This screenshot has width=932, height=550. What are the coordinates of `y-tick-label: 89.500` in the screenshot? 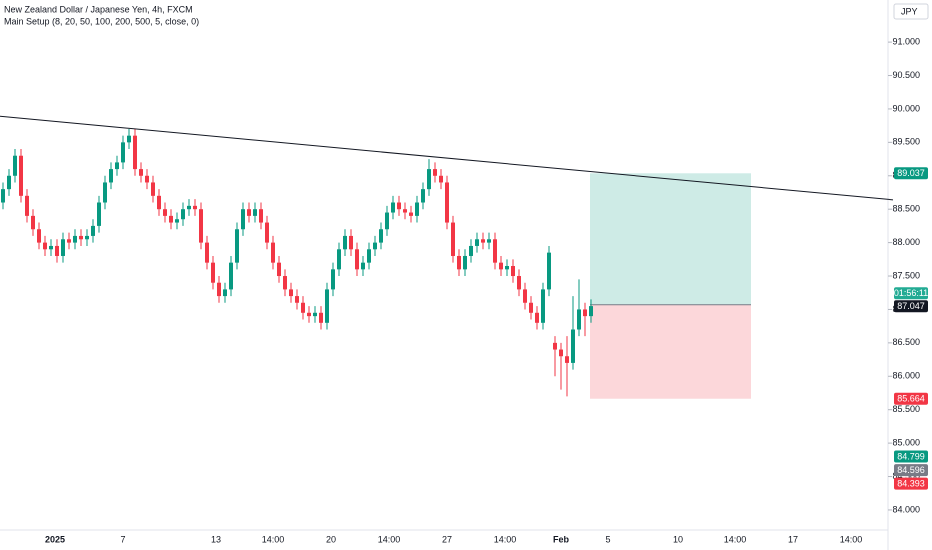 It's located at (906, 142).